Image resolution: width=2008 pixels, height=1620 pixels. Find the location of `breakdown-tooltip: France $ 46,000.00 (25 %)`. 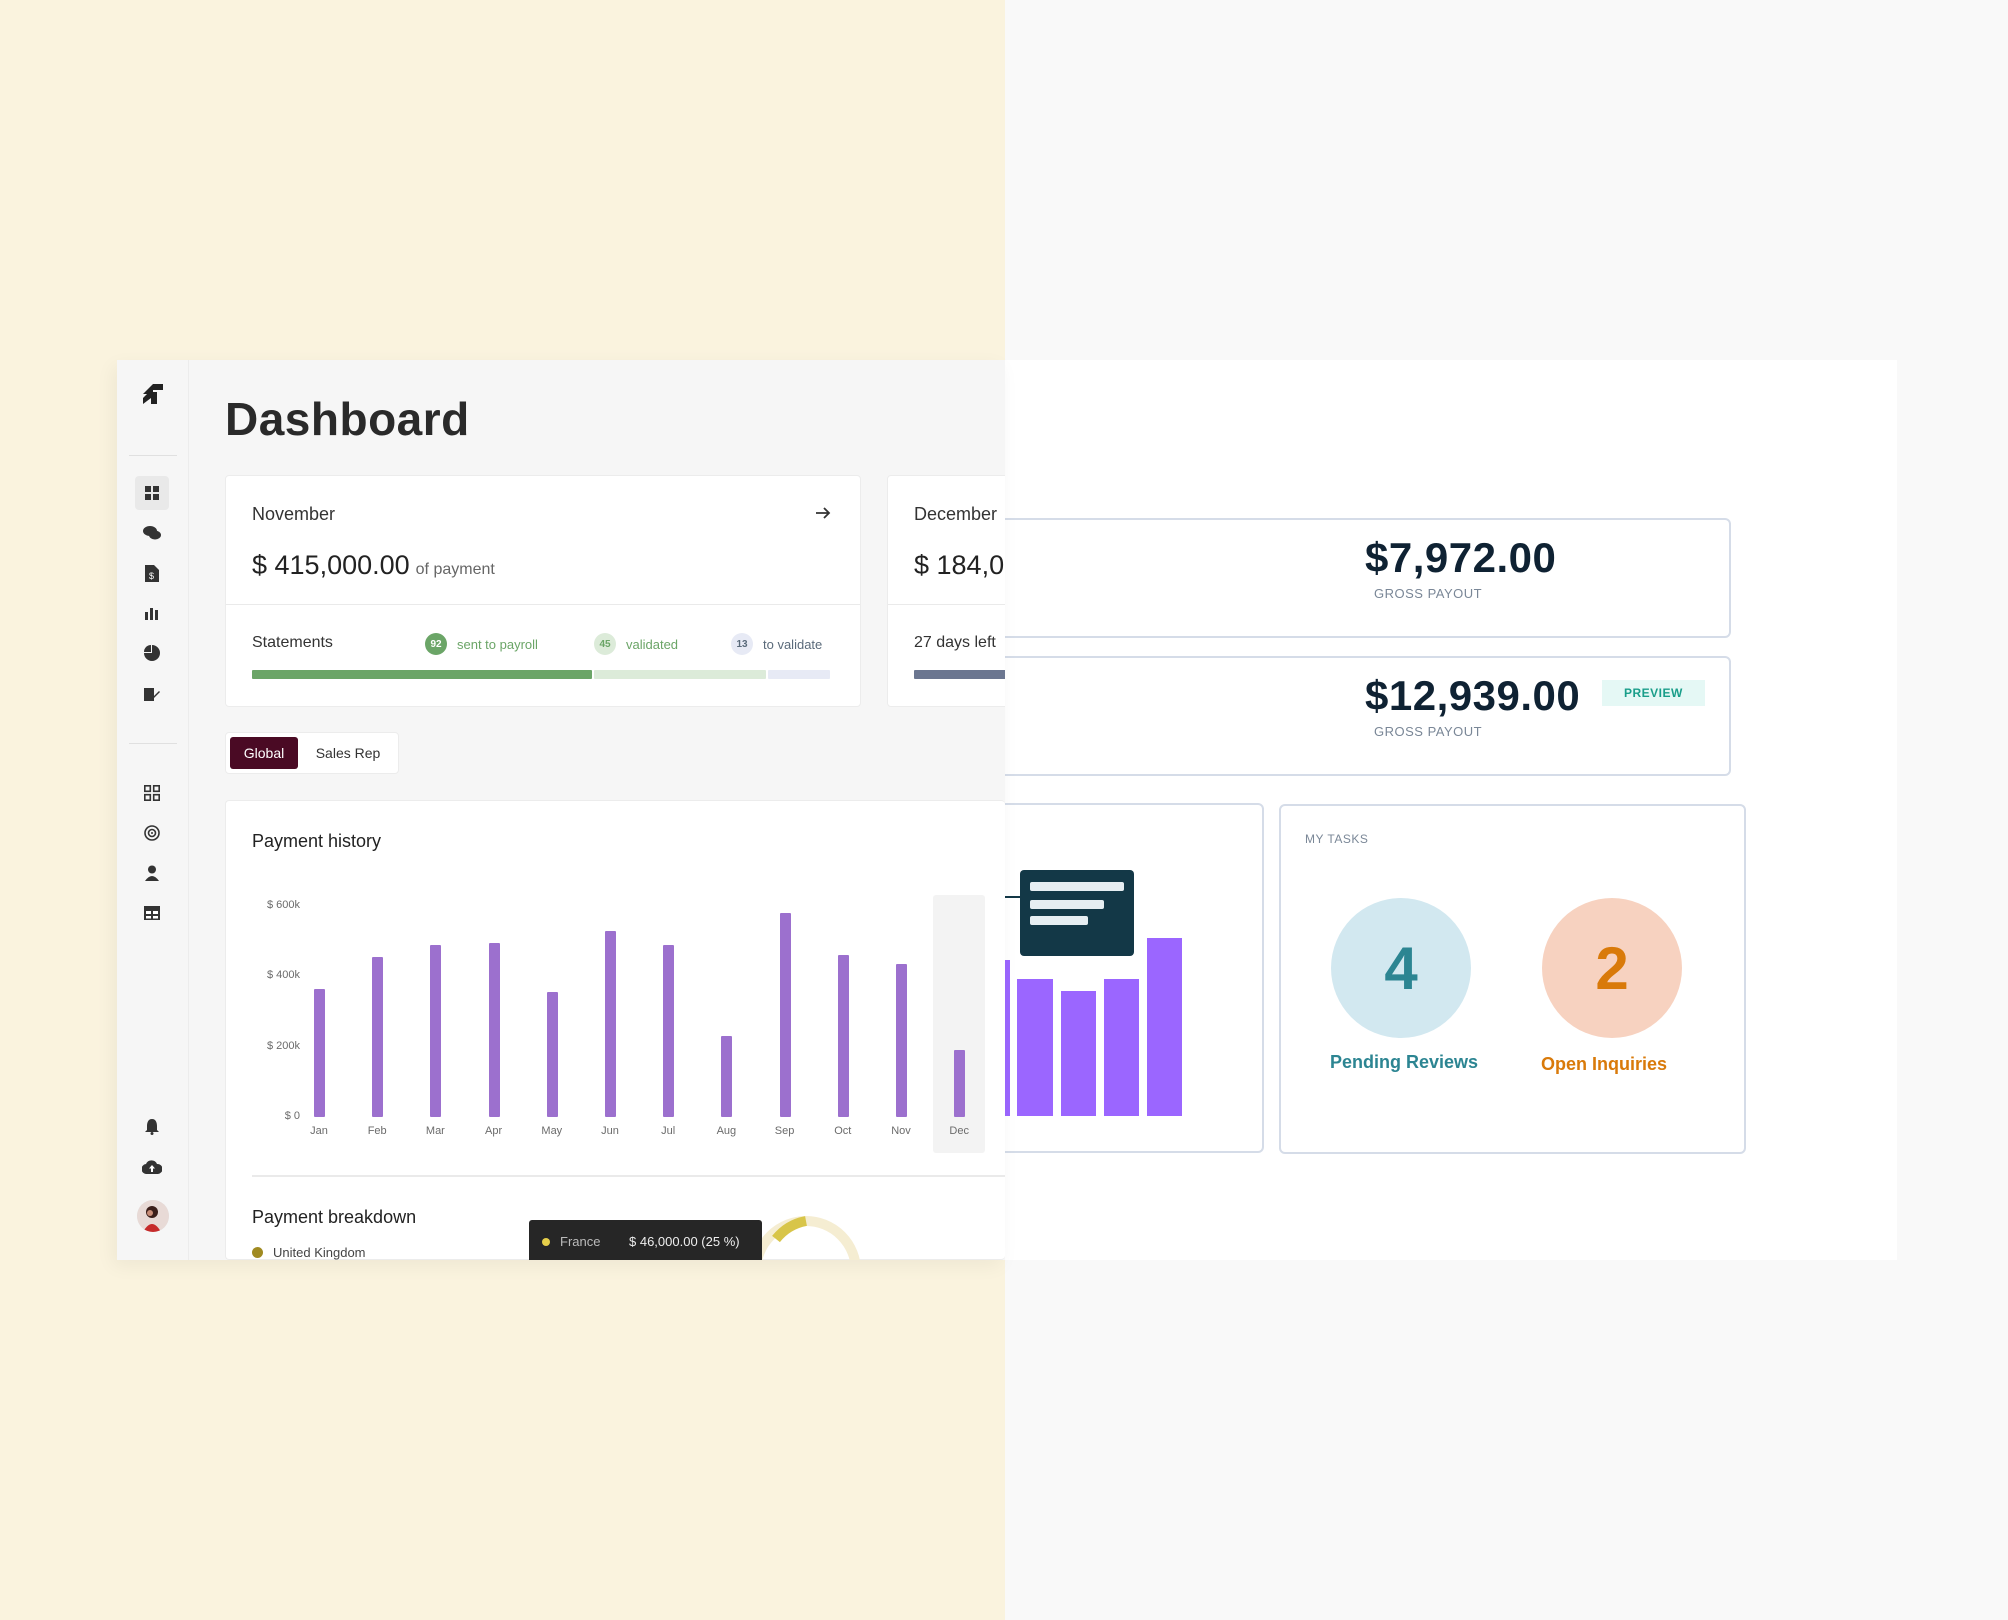

breakdown-tooltip: France $ 46,000.00 (25 %) is located at coordinates (645, 1240).